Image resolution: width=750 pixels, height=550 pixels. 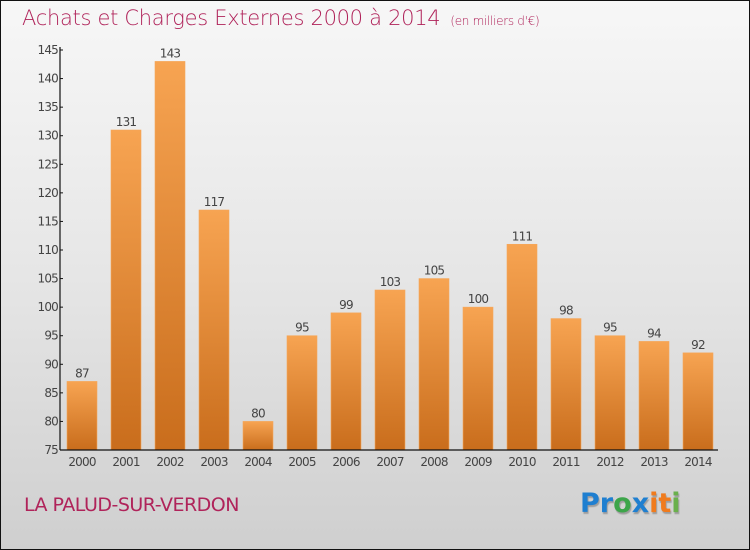 What do you see at coordinates (47, 107) in the screenshot?
I see `y-tick-135: 135` at bounding box center [47, 107].